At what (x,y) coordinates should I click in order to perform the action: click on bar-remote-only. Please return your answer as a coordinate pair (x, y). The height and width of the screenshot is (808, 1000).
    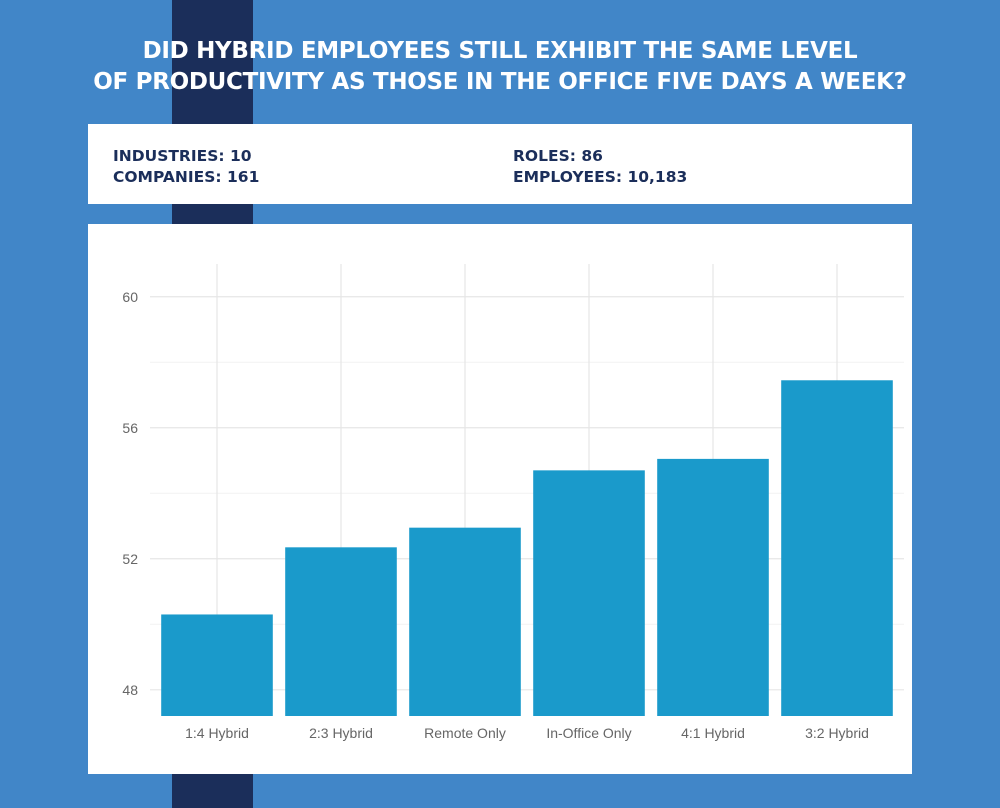
    Looking at the image, I should click on (465, 621).